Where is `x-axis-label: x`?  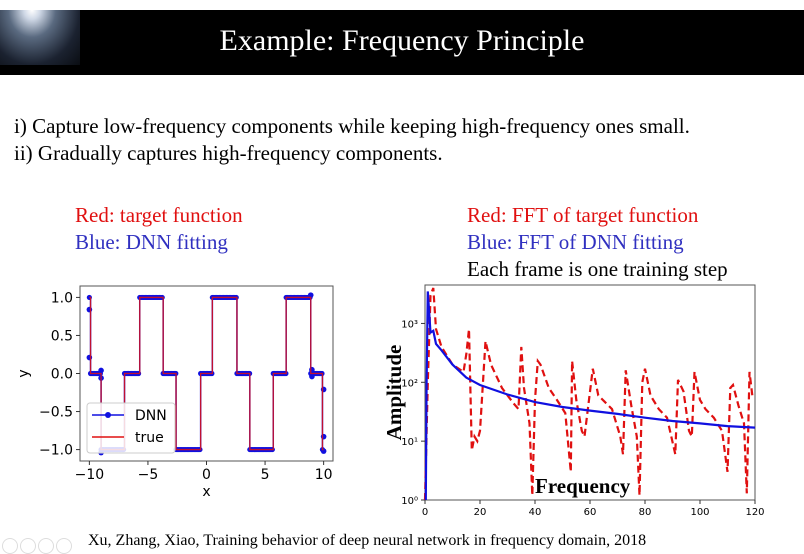
x-axis-label: x is located at coordinates (206, 492).